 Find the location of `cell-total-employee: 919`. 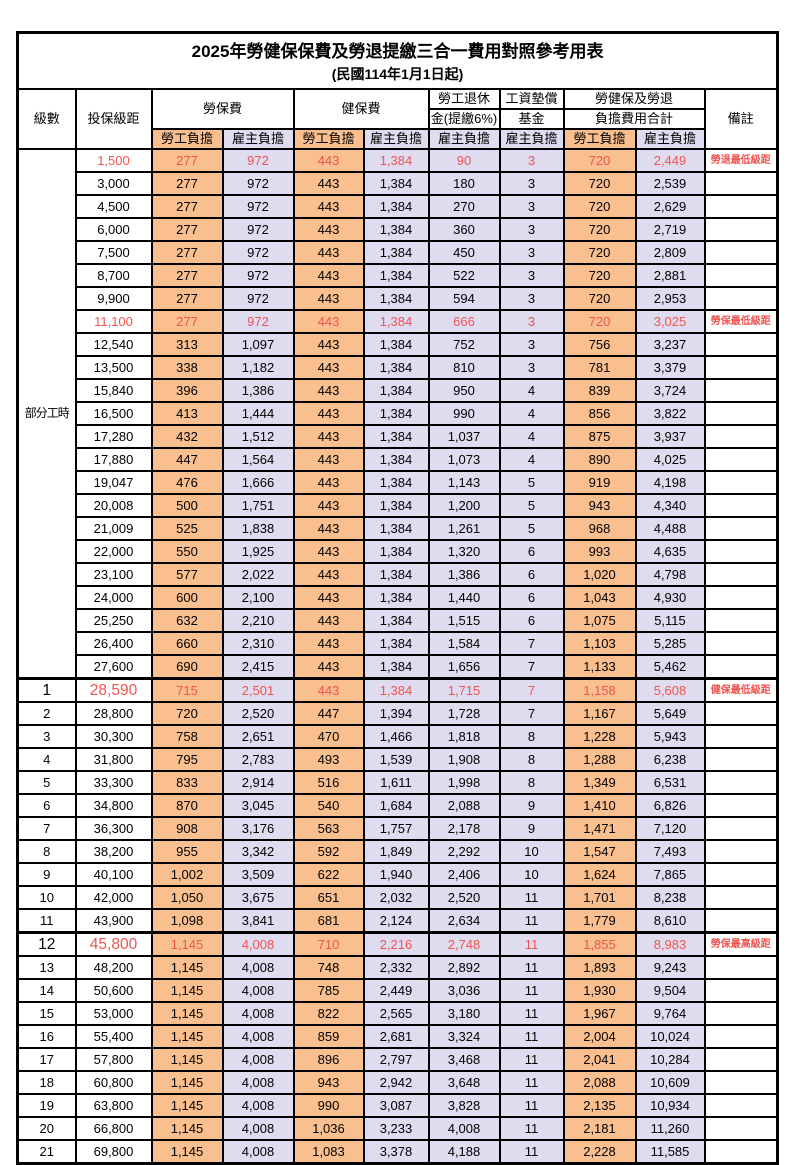

cell-total-employee: 919 is located at coordinates (599, 482).